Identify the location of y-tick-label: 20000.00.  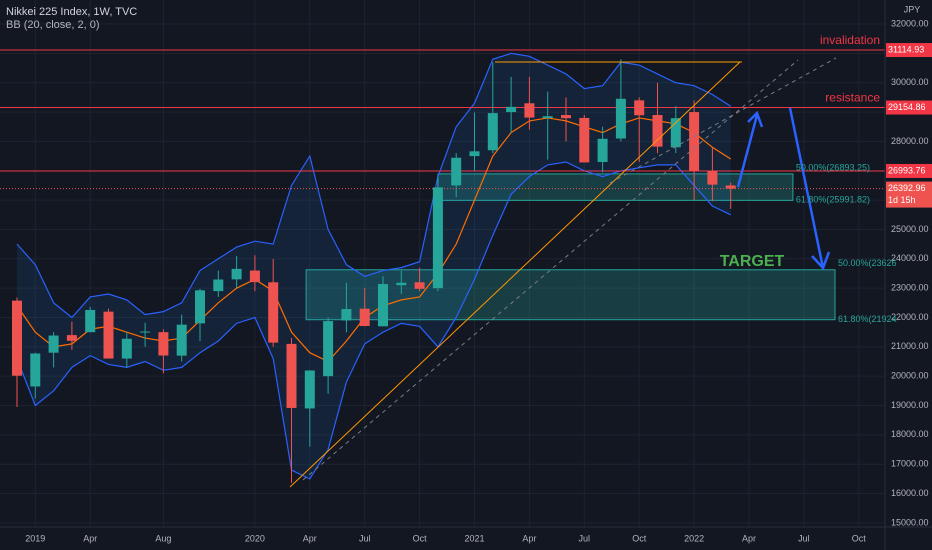
(910, 376).